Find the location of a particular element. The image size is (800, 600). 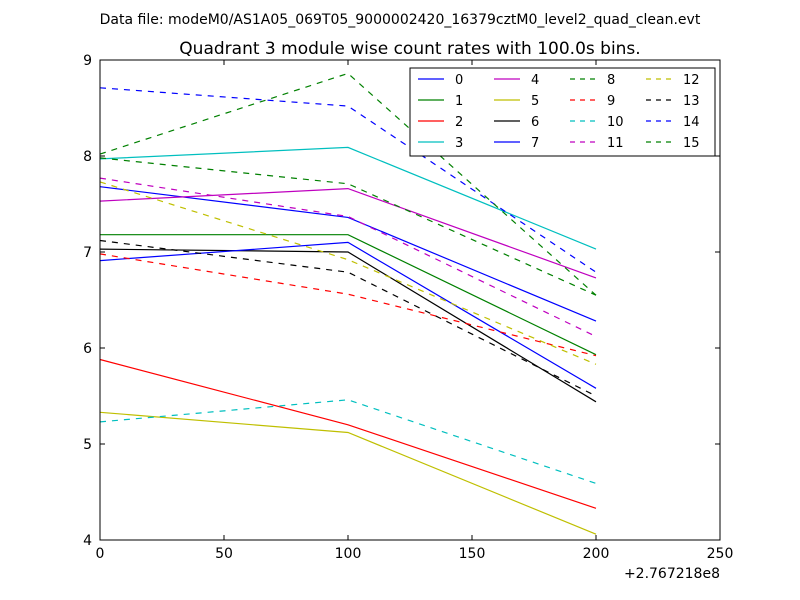

legend-entry-5: 5 is located at coordinates (516, 101).